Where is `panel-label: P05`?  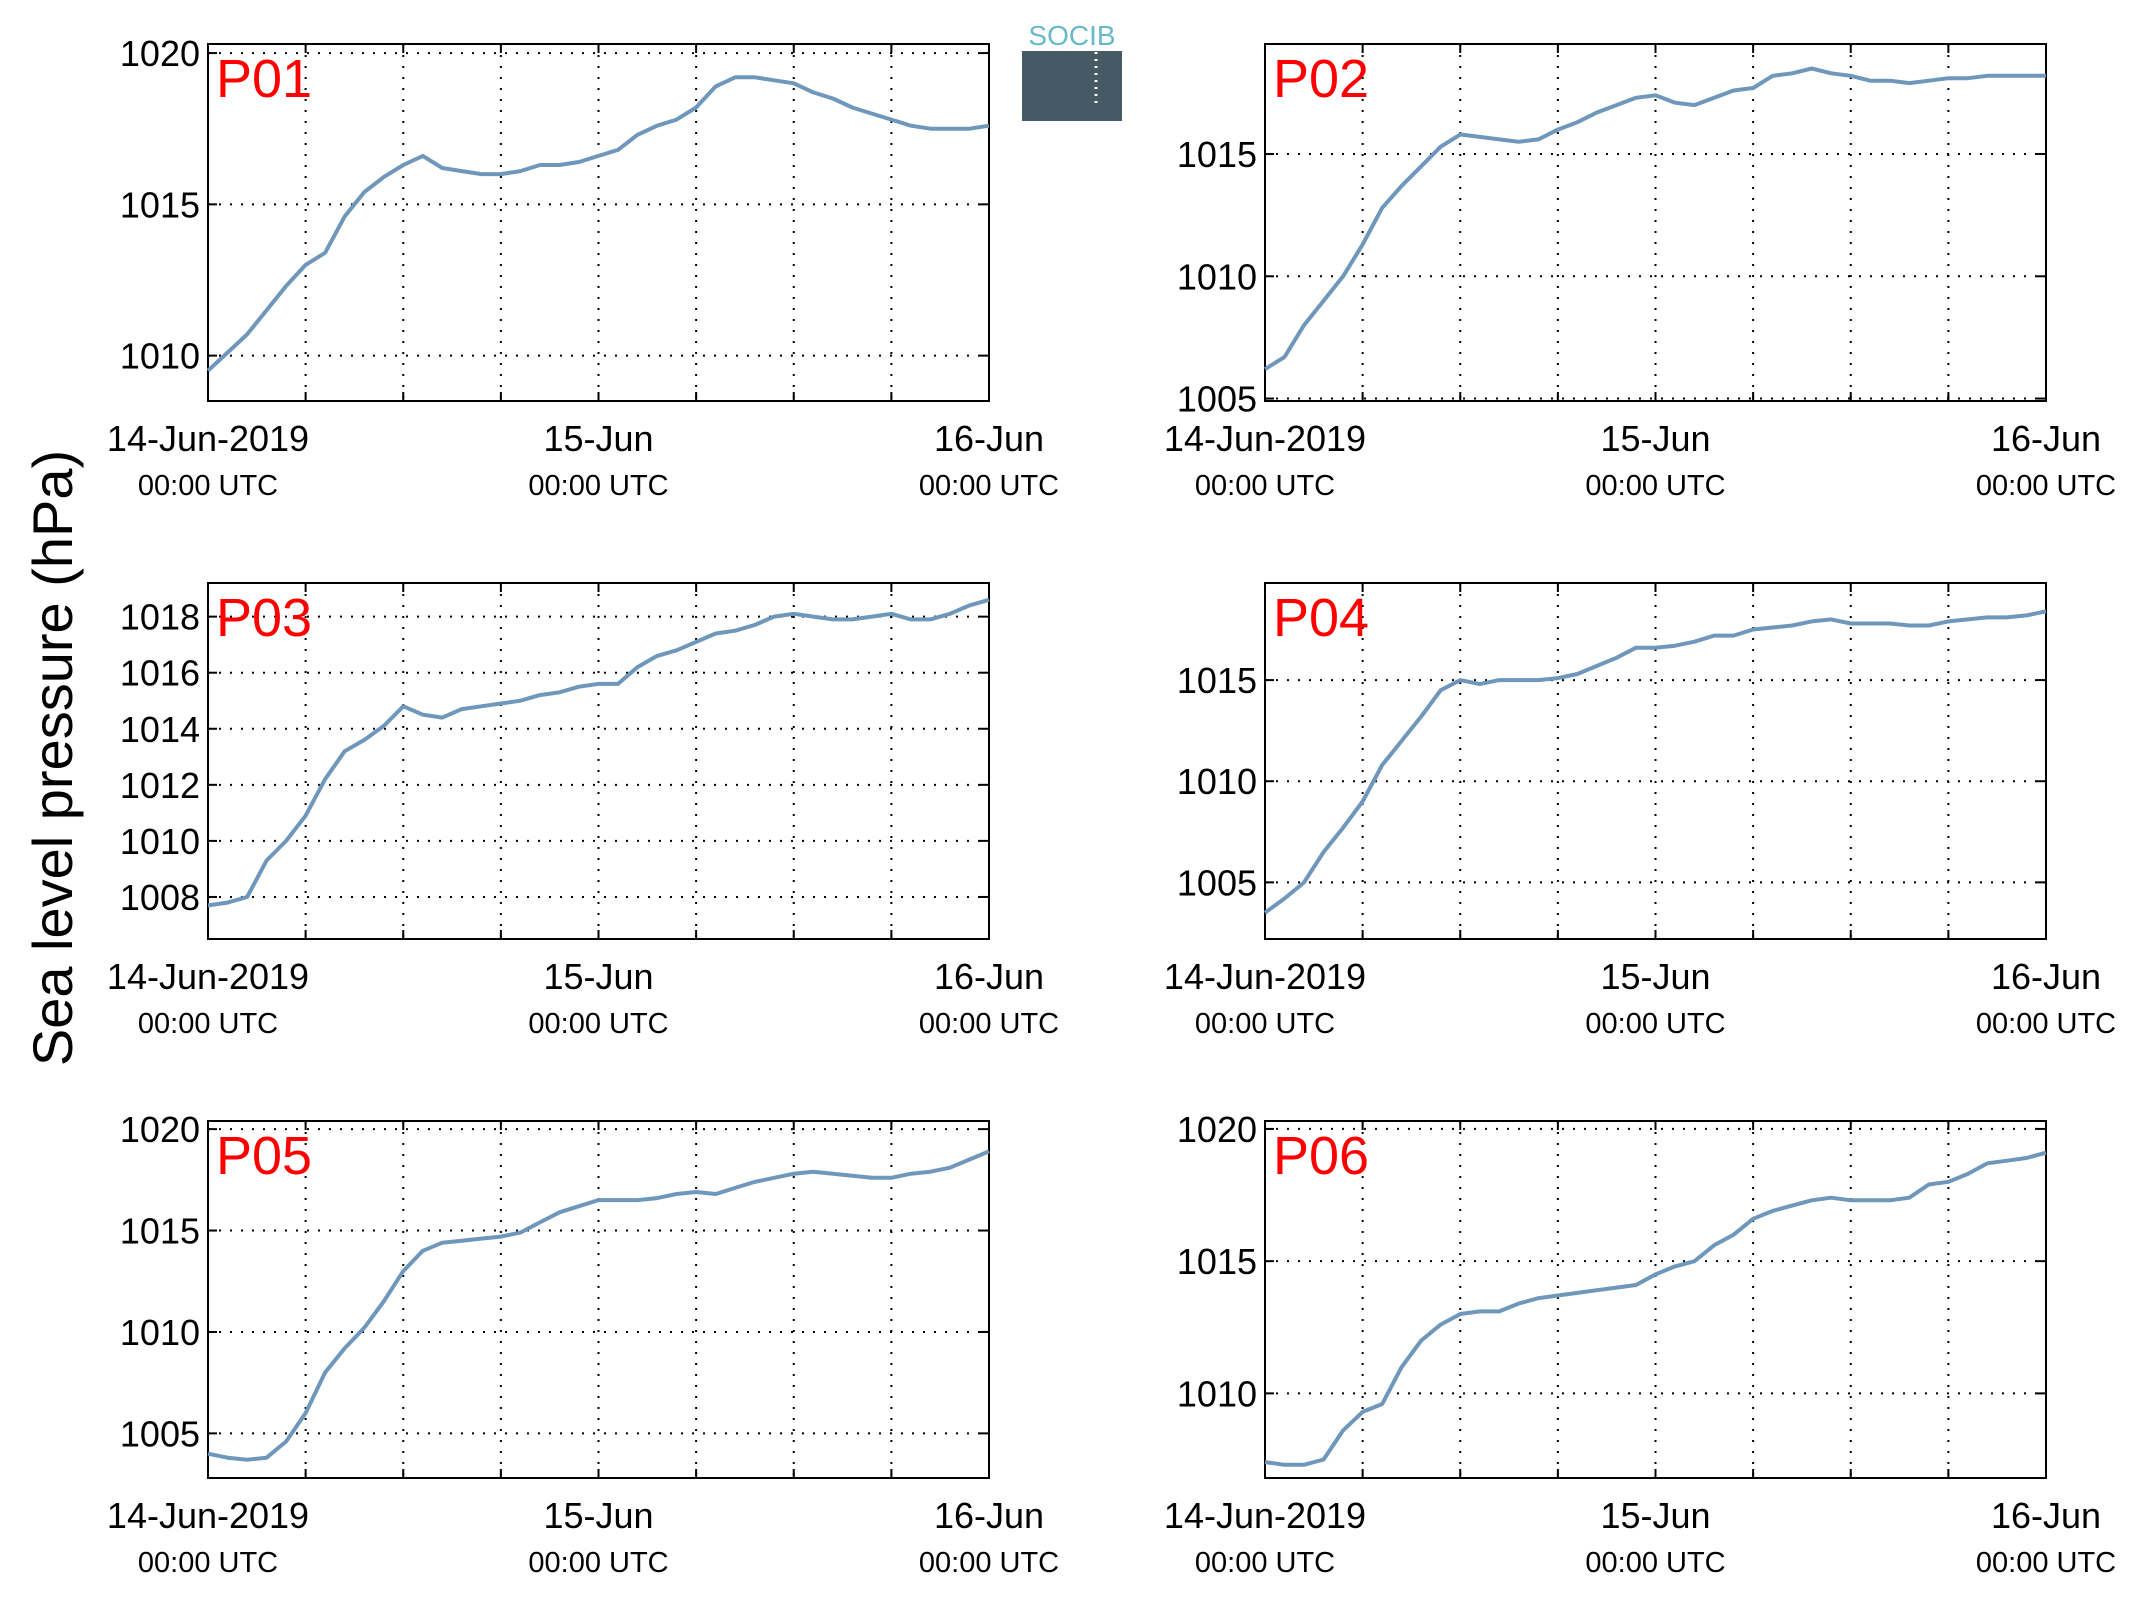 panel-label: P05 is located at coordinates (264, 1156).